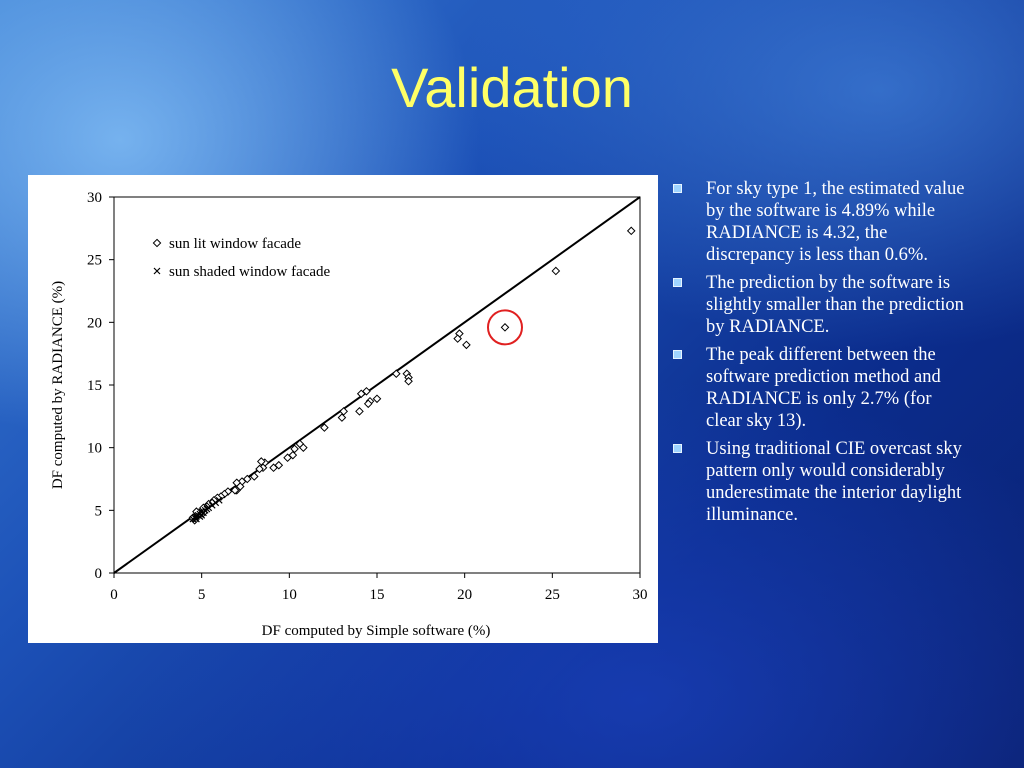 The image size is (1024, 768). I want to click on y-tick-label: 10, so click(94, 449).